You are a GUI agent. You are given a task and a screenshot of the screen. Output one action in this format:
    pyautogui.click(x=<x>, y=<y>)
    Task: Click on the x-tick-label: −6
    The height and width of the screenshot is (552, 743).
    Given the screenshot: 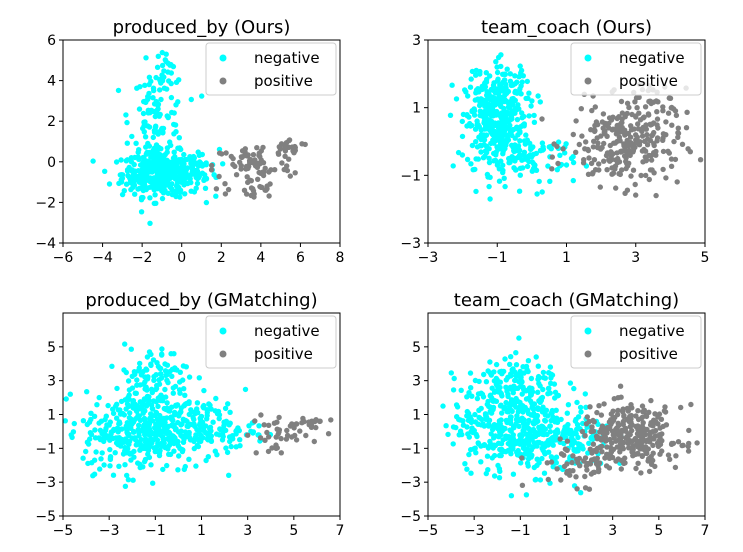 What is the action you would take?
    pyautogui.click(x=63, y=258)
    